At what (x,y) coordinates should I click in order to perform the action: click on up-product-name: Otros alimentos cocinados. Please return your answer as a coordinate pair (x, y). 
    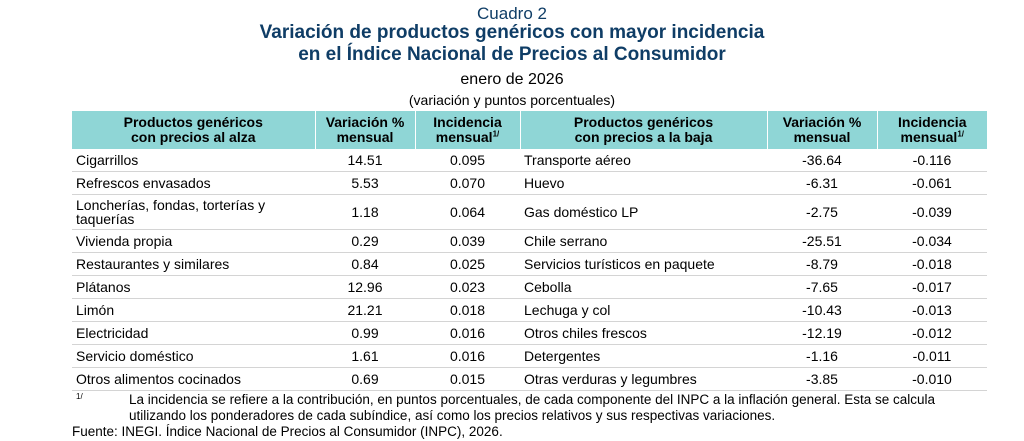
    Looking at the image, I should click on (193, 379).